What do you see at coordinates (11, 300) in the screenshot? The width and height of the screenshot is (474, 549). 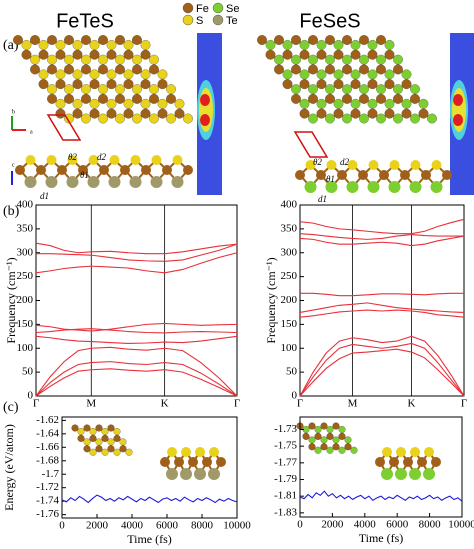 I see `y-axis-label: Frequency (cm⁻¹)` at bounding box center [11, 300].